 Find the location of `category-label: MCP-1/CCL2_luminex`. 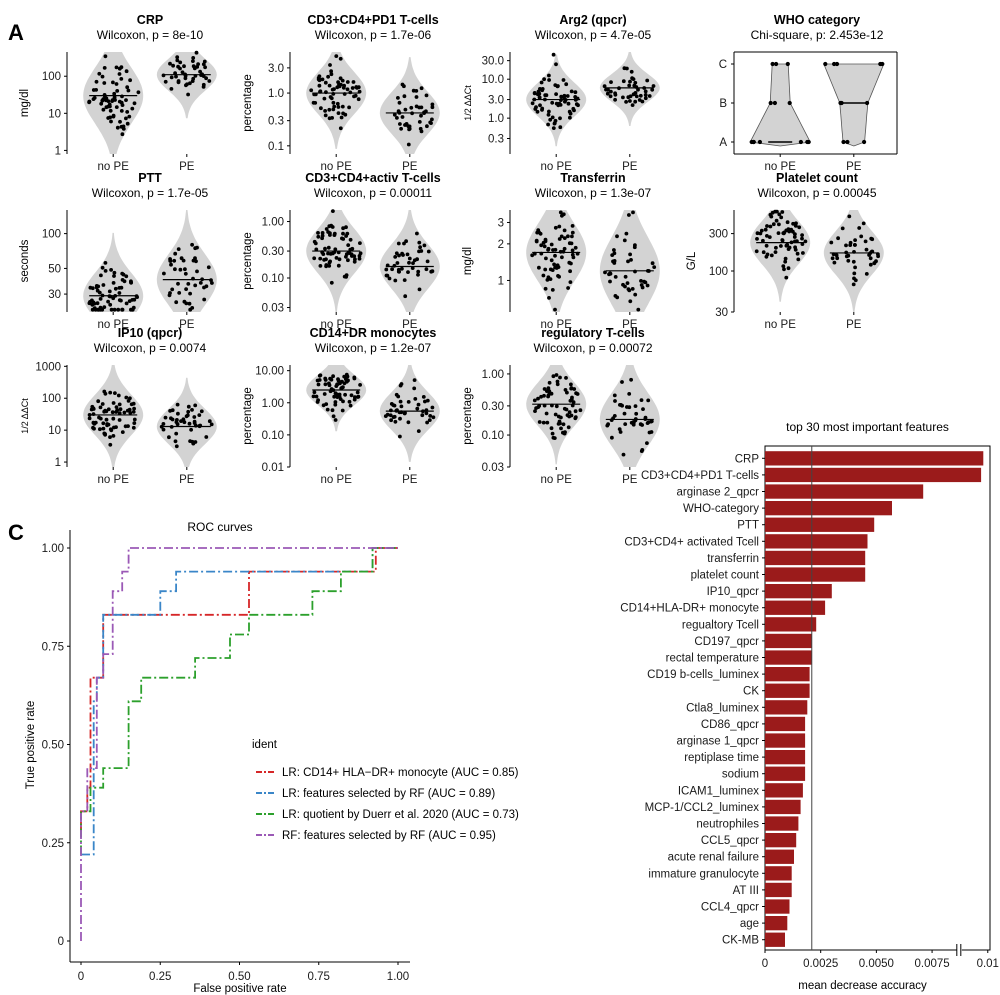

category-label: MCP-1/CCL2_luminex is located at coordinates (702, 808).